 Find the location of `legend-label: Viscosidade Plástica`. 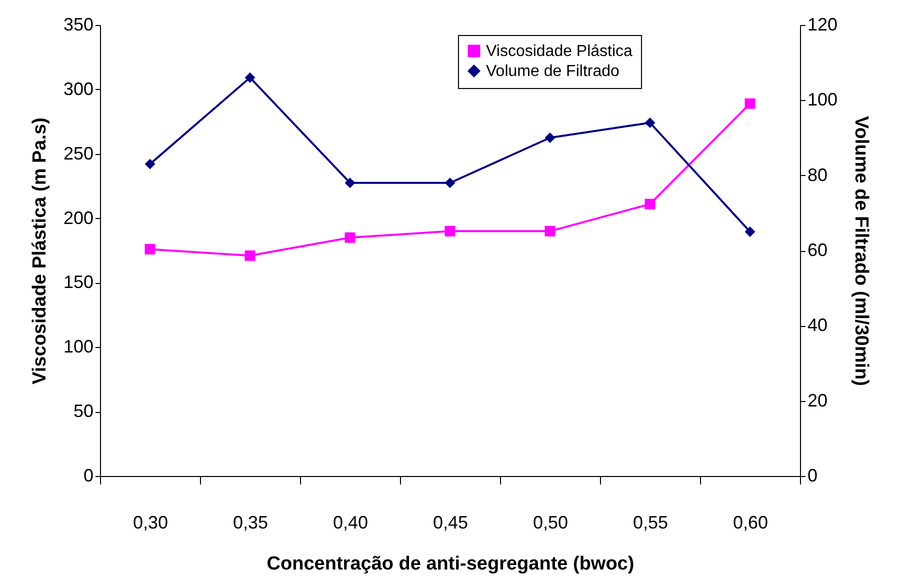

legend-label: Viscosidade Plástica is located at coordinates (559, 51).